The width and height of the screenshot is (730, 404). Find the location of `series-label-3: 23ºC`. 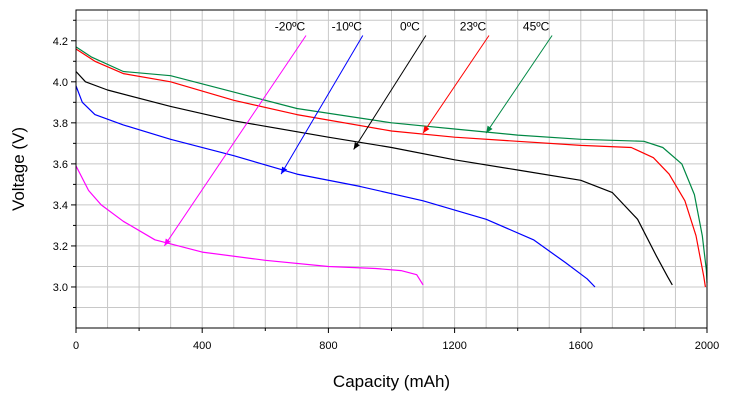

series-label-3: 23ºC is located at coordinates (473, 27).